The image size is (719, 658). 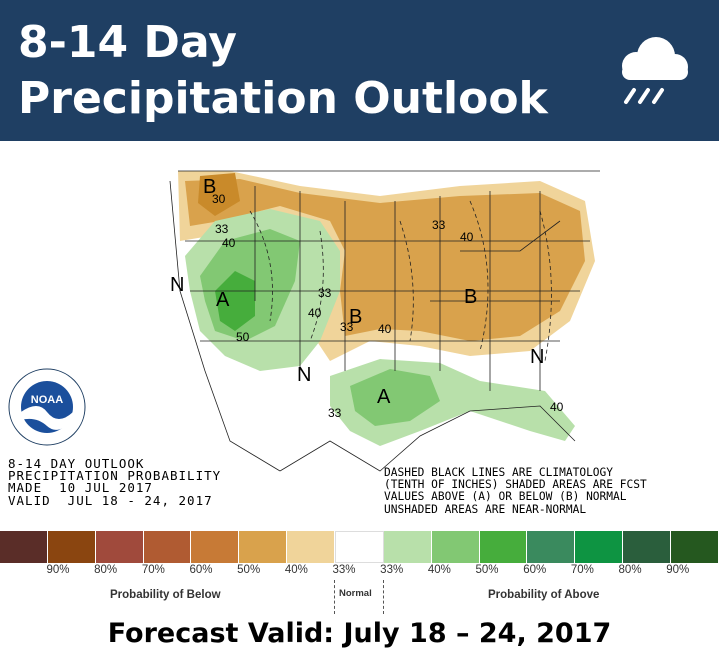 What do you see at coordinates (76, 463) in the screenshot?
I see `info-line: 8-14 DAY OUTLOOK` at bounding box center [76, 463].